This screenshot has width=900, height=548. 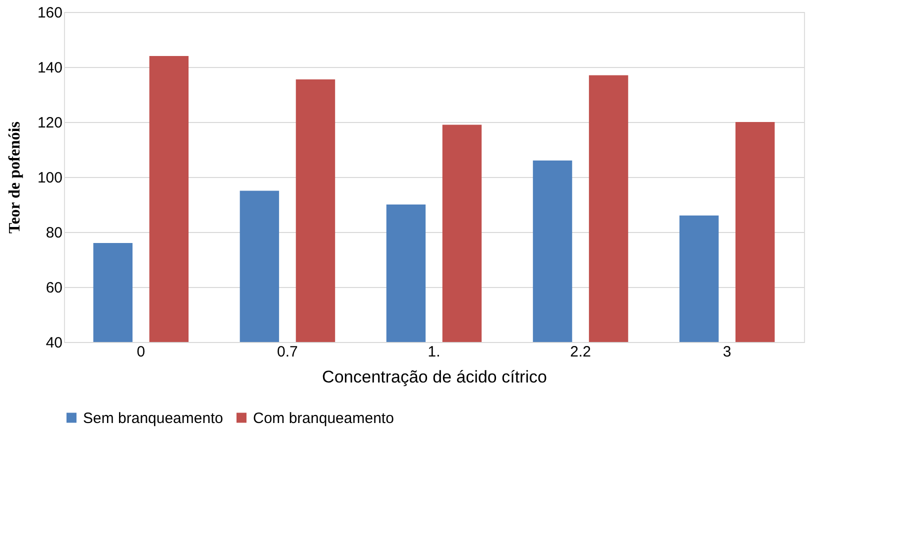 I want to click on legend-label: Com branqueamento, so click(x=323, y=418).